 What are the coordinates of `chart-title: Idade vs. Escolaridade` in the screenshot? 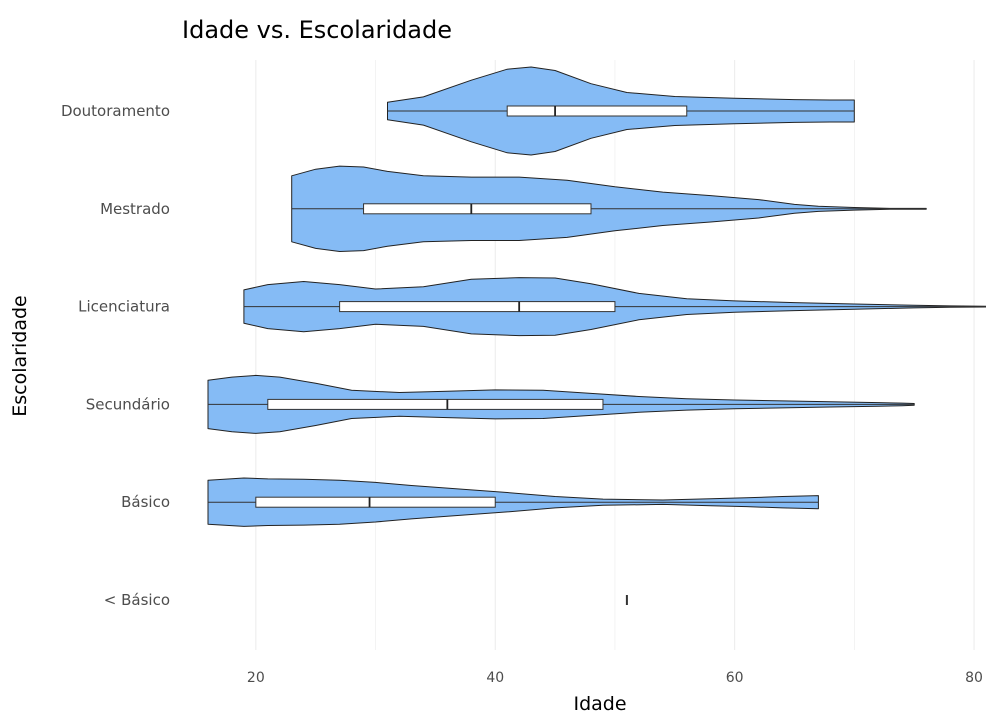 It's located at (317, 30).